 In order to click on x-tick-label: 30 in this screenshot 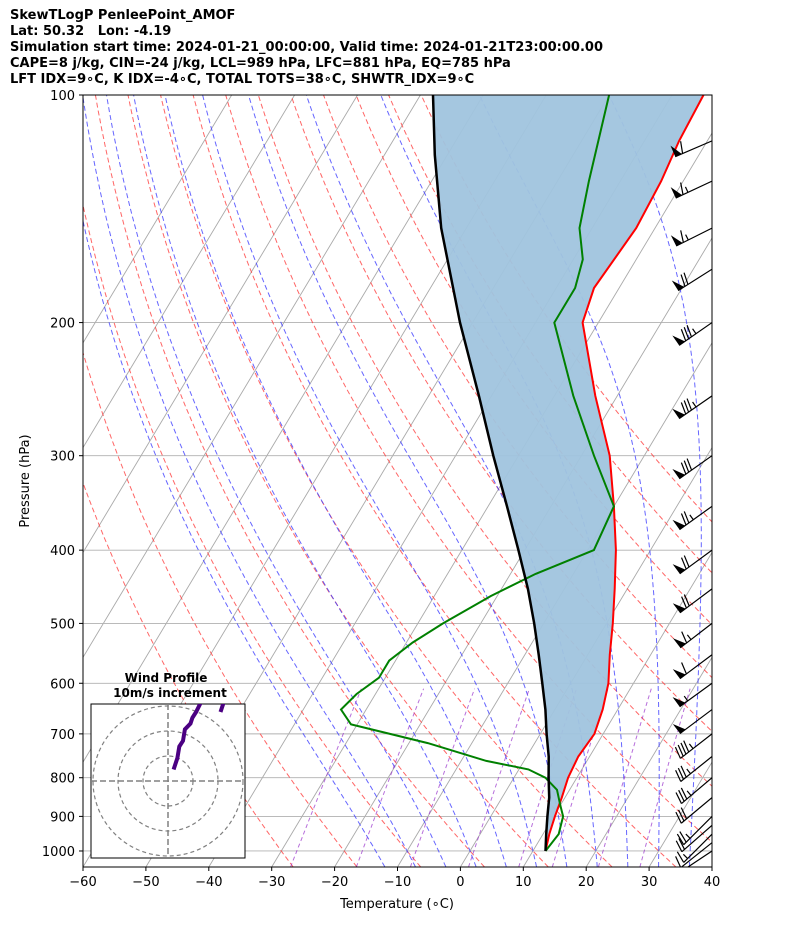, I will do `click(649, 882)`.